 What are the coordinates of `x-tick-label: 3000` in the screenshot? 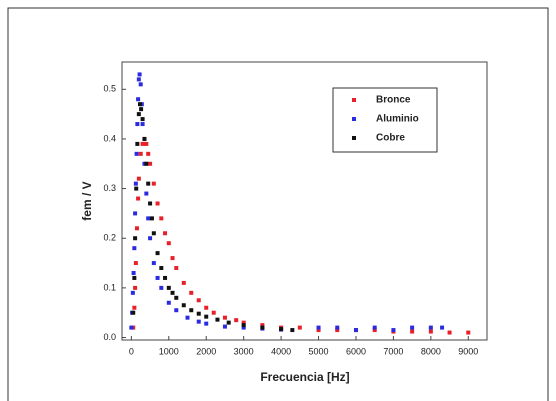 It's located at (244, 351).